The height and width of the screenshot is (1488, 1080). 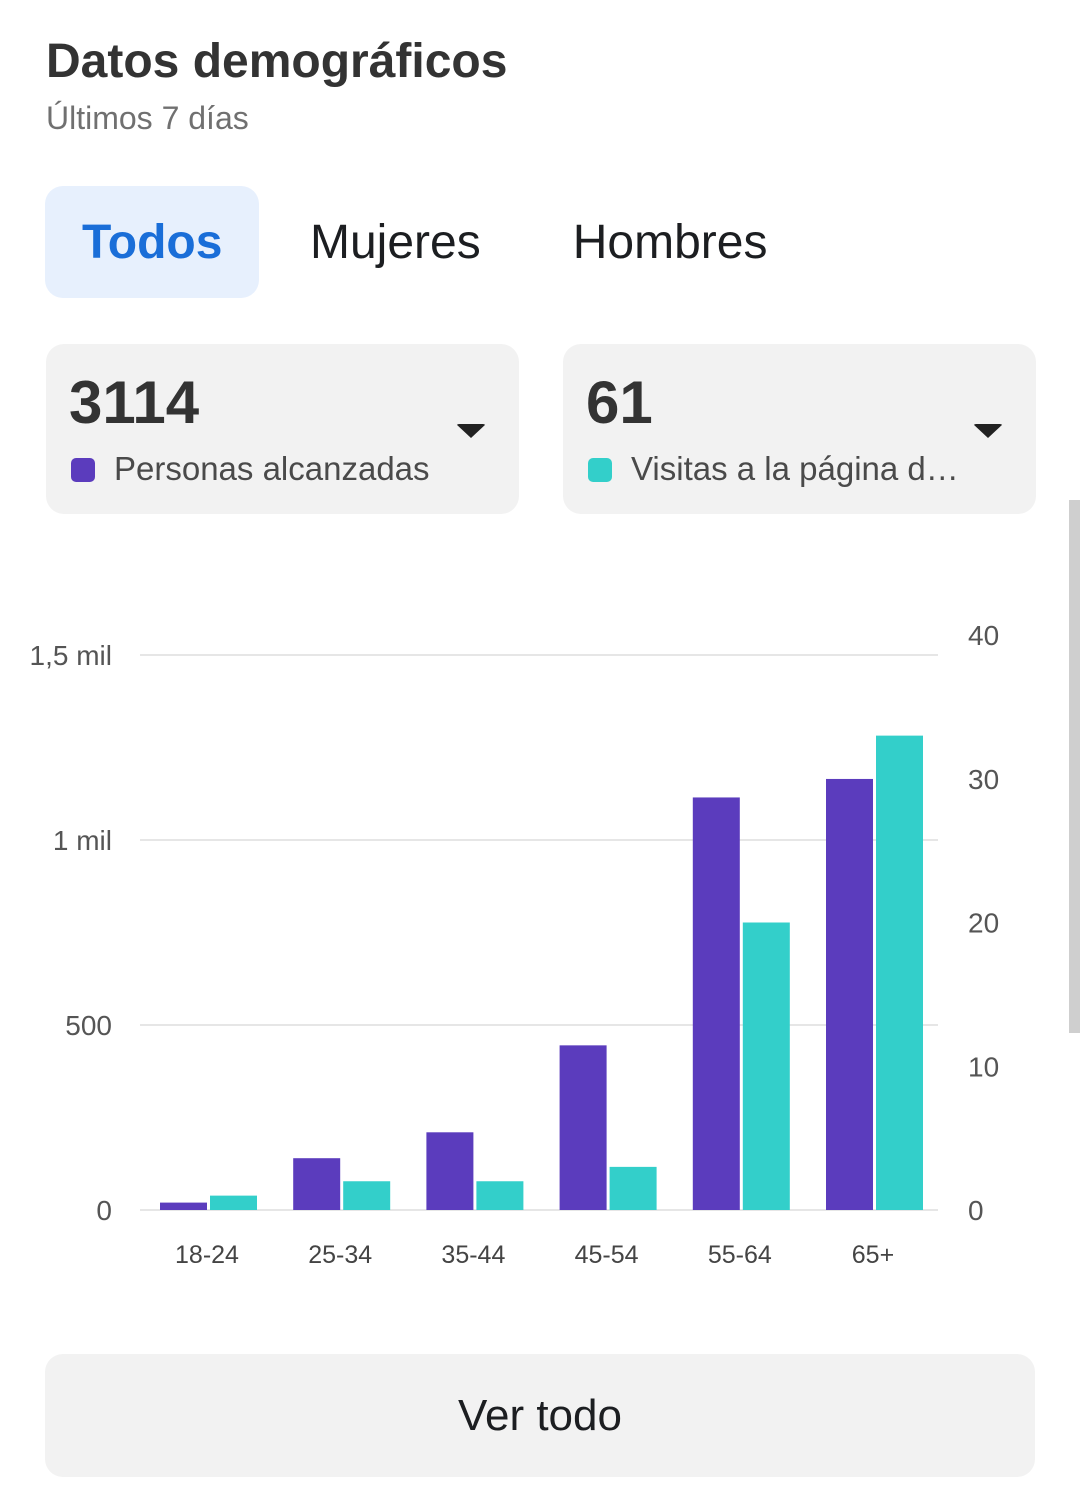 What do you see at coordinates (104, 1210) in the screenshot?
I see `left-axis-tick-label: 0` at bounding box center [104, 1210].